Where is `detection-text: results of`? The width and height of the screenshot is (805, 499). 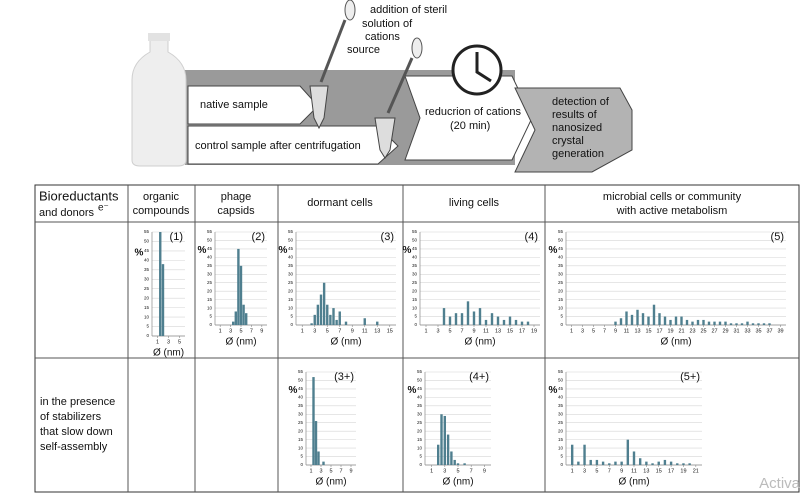
detection-text: results of is located at coordinates (575, 115).